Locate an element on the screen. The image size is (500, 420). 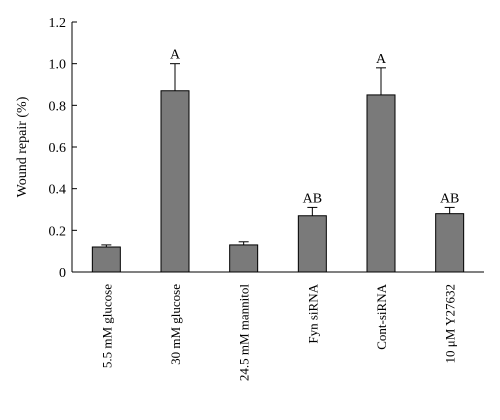
x-category-label: Cont-siRNA is located at coordinates (381, 316).